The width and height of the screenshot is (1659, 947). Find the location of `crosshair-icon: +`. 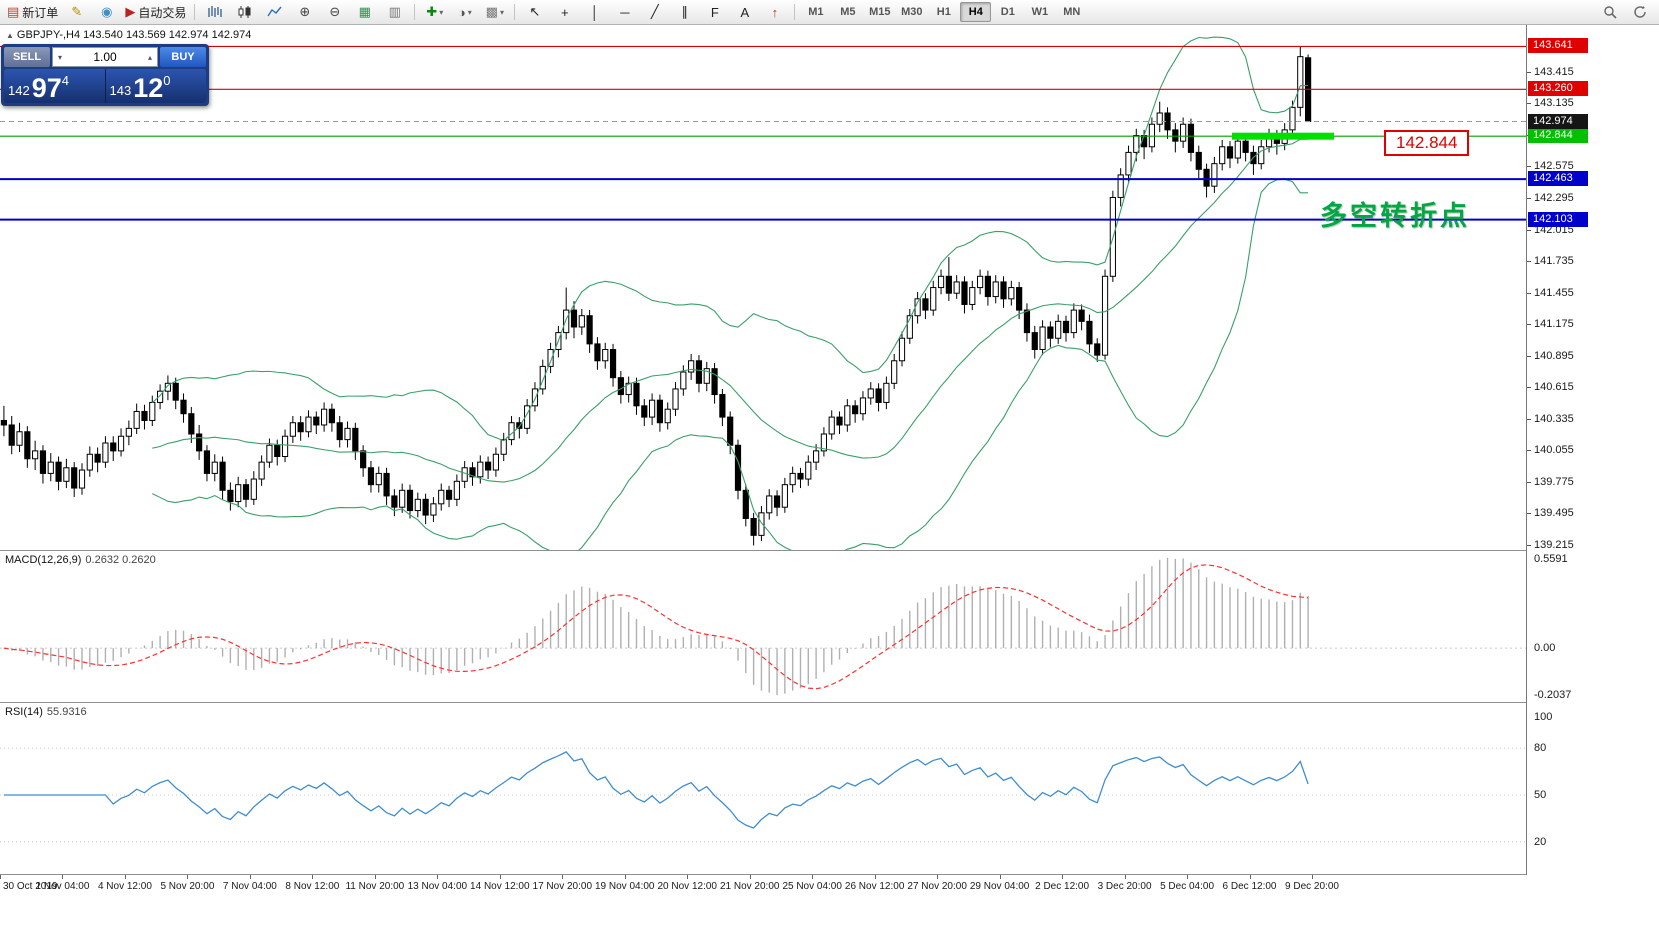

crosshair-icon: + is located at coordinates (565, 12).